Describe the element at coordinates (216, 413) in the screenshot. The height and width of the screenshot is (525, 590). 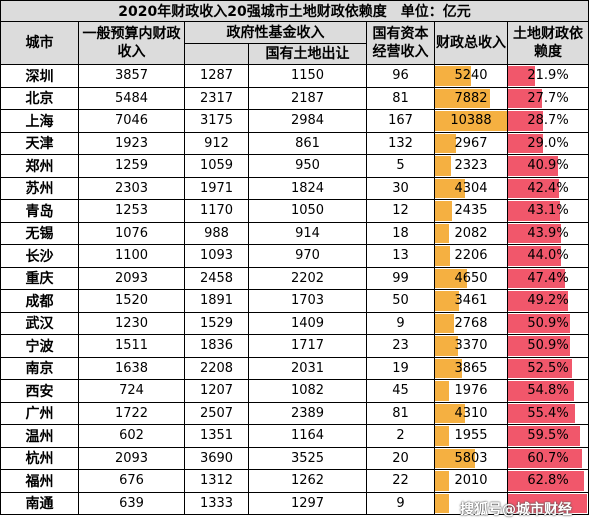
I see `cell-gov-fund: 2507` at that location.